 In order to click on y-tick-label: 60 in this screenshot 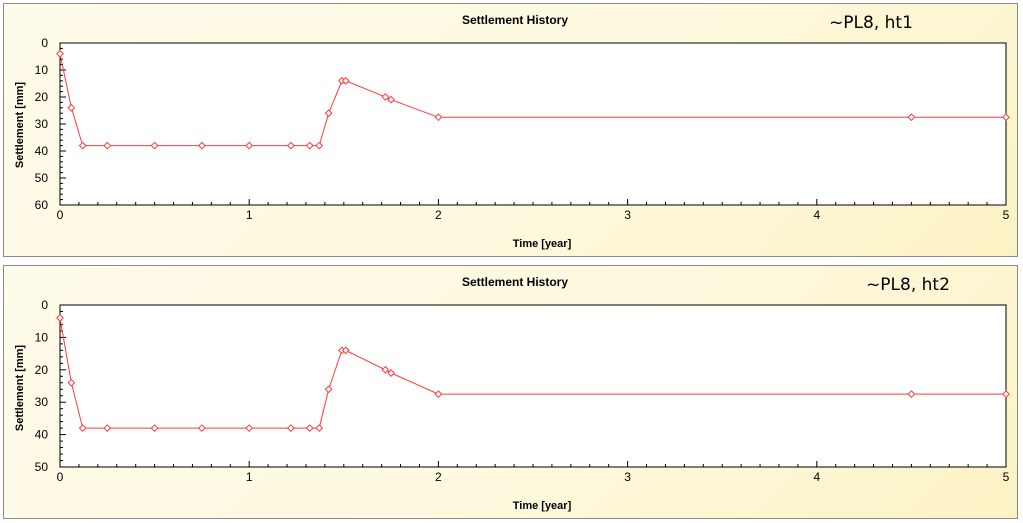, I will do `click(42, 205)`.